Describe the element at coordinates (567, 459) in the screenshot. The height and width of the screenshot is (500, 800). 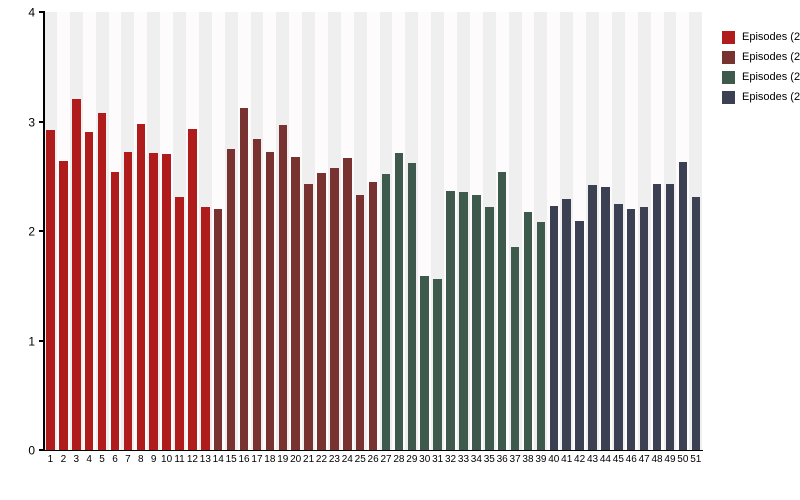
I see `x-axis-tick-label: 41` at that location.